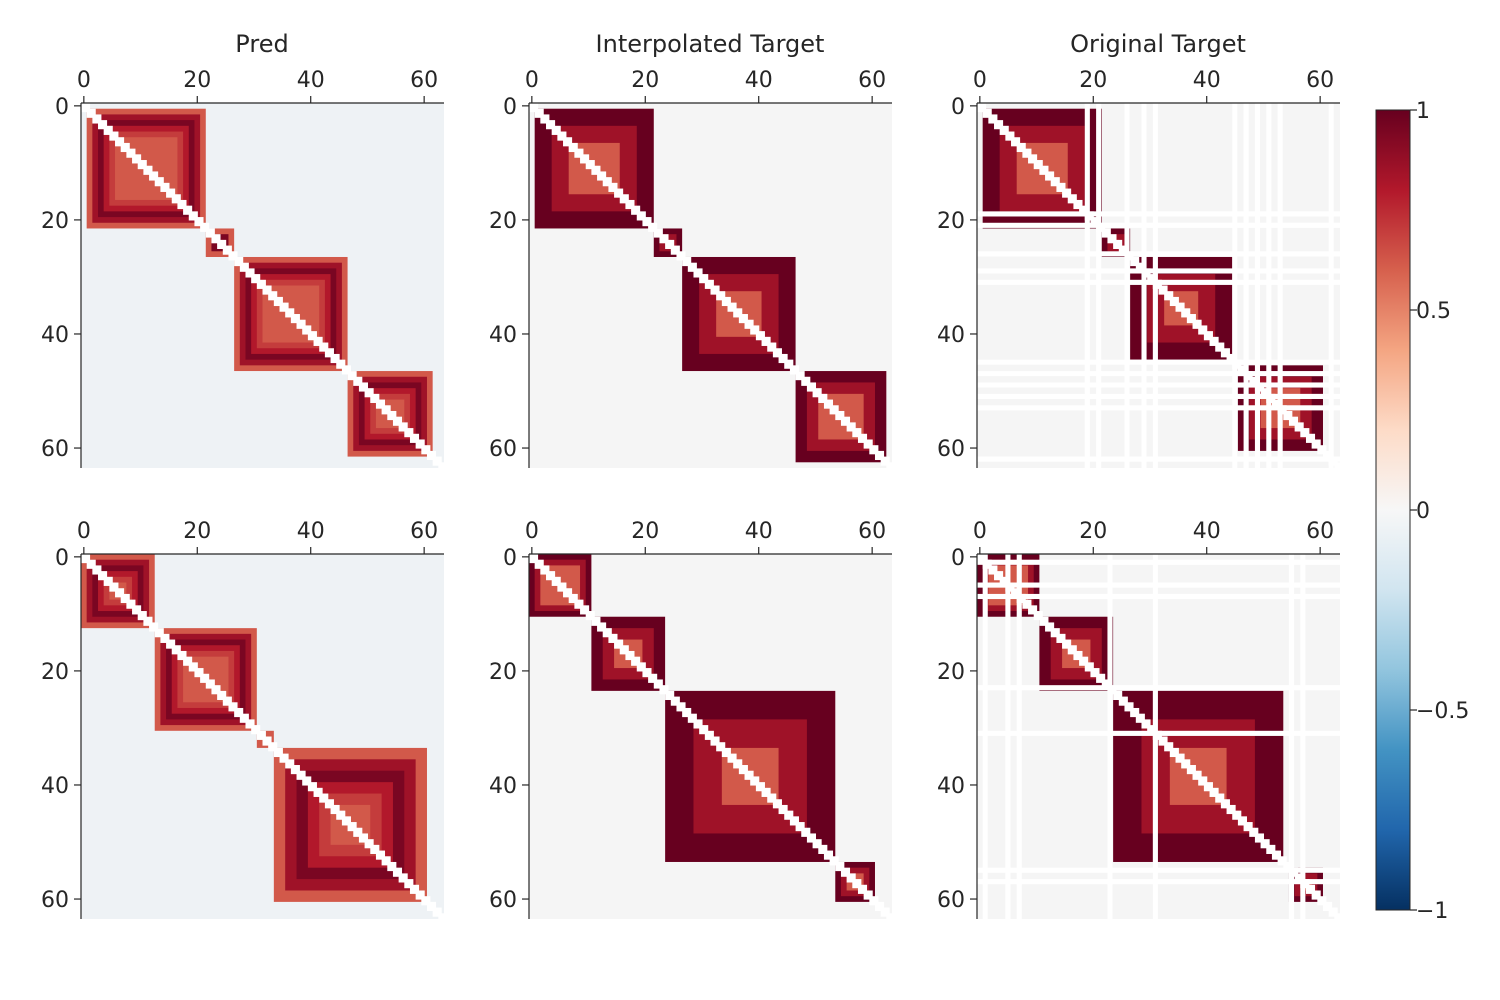 Image resolution: width=1500 pixels, height=1000 pixels. I want to click on x-tick-label: 40, so click(311, 80).